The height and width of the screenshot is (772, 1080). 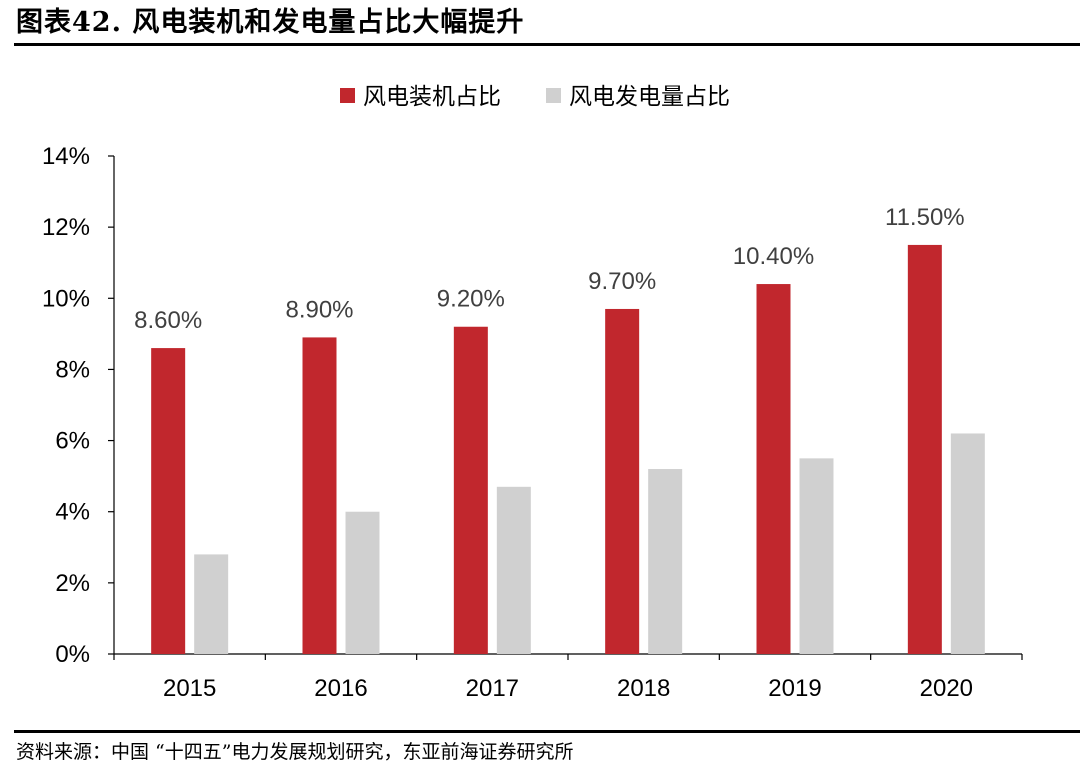 What do you see at coordinates (295, 752) in the screenshot?
I see `source-note: 资料来源：中国 “十四五”电力发展规划研究，东亚前海证券研究所` at bounding box center [295, 752].